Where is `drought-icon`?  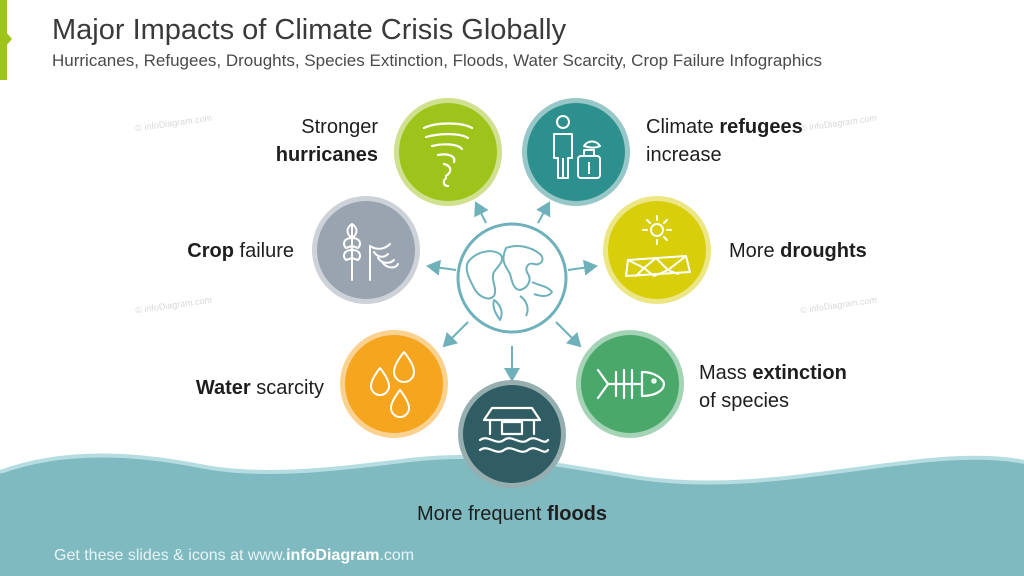
drought-icon is located at coordinates (658, 246).